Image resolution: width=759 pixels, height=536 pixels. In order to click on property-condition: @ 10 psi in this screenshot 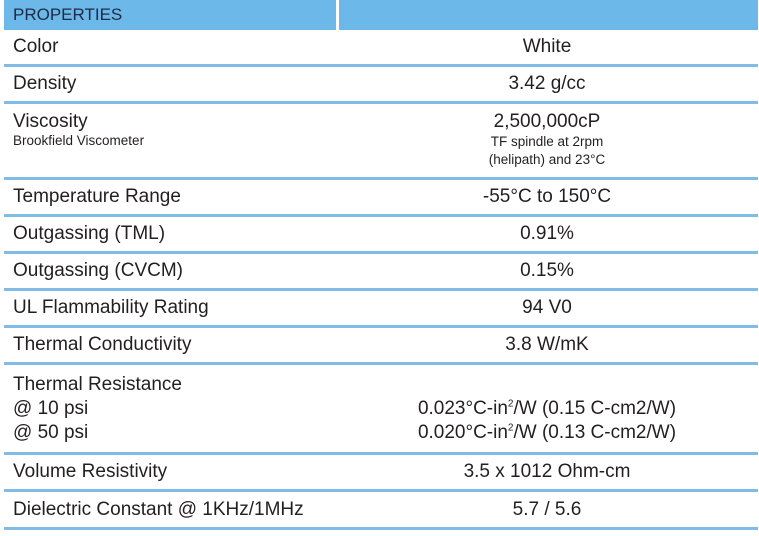, I will do `click(51, 408)`.